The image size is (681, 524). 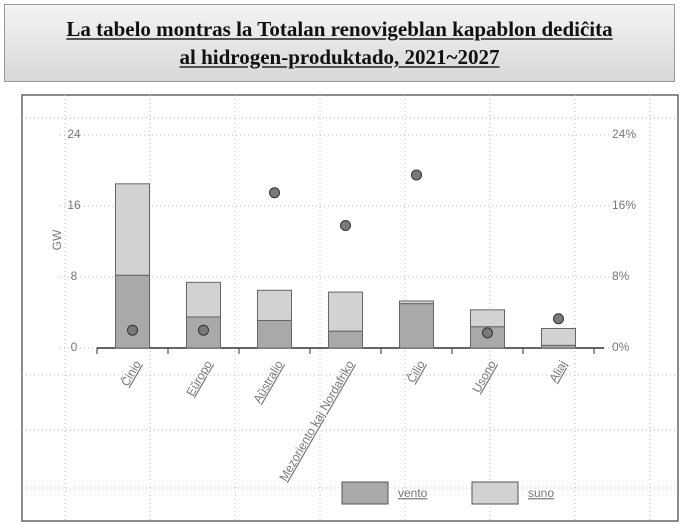 I want to click on y-tick-label: 16, so click(x=74, y=205).